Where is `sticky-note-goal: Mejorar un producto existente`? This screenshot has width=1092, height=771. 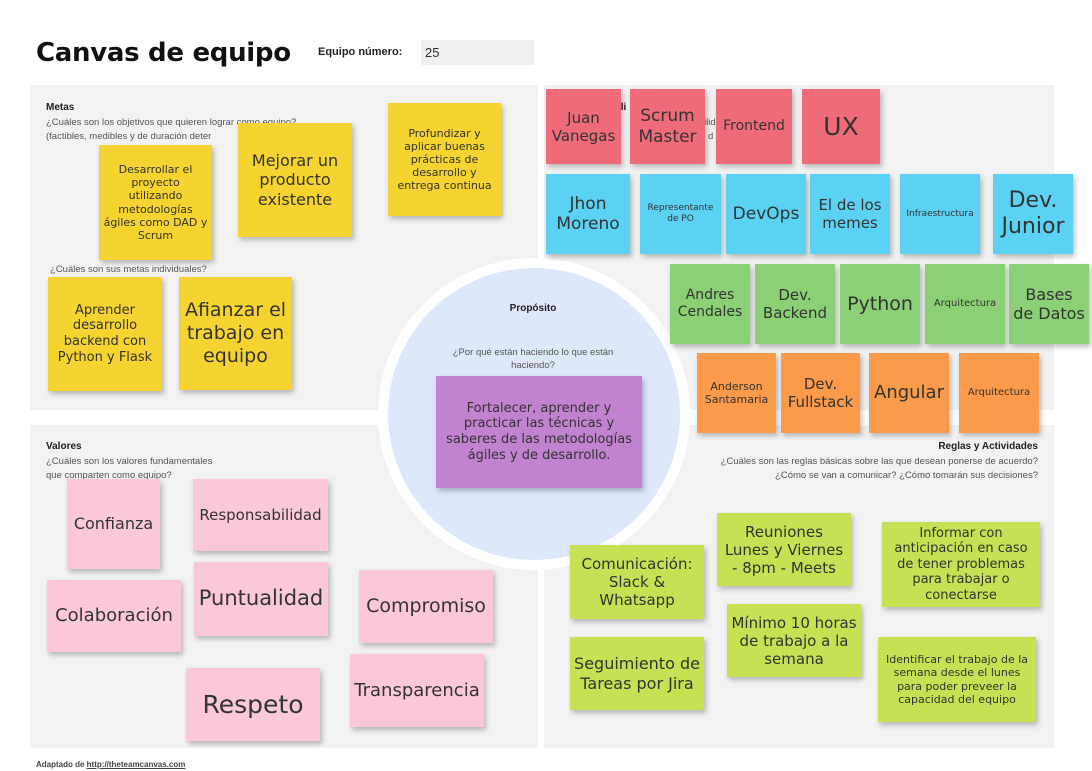
sticky-note-goal: Mejorar un producto existente is located at coordinates (295, 180).